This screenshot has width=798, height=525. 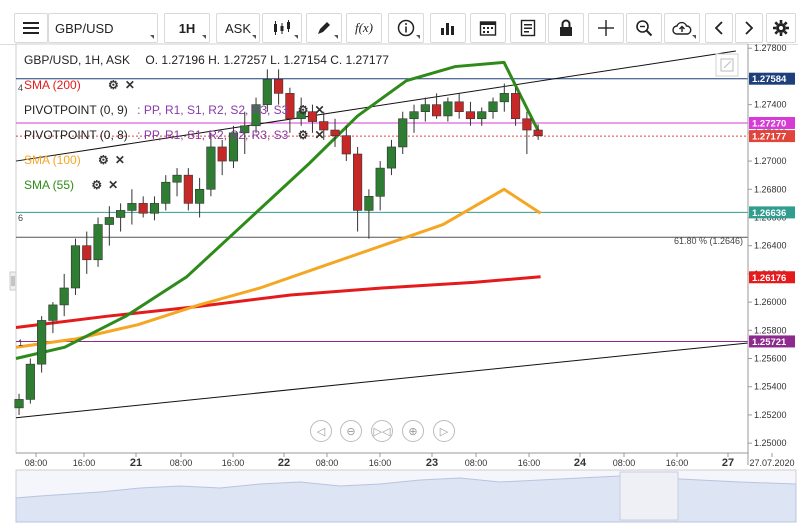 I want to click on bar-chart-icon, so click(x=447, y=29).